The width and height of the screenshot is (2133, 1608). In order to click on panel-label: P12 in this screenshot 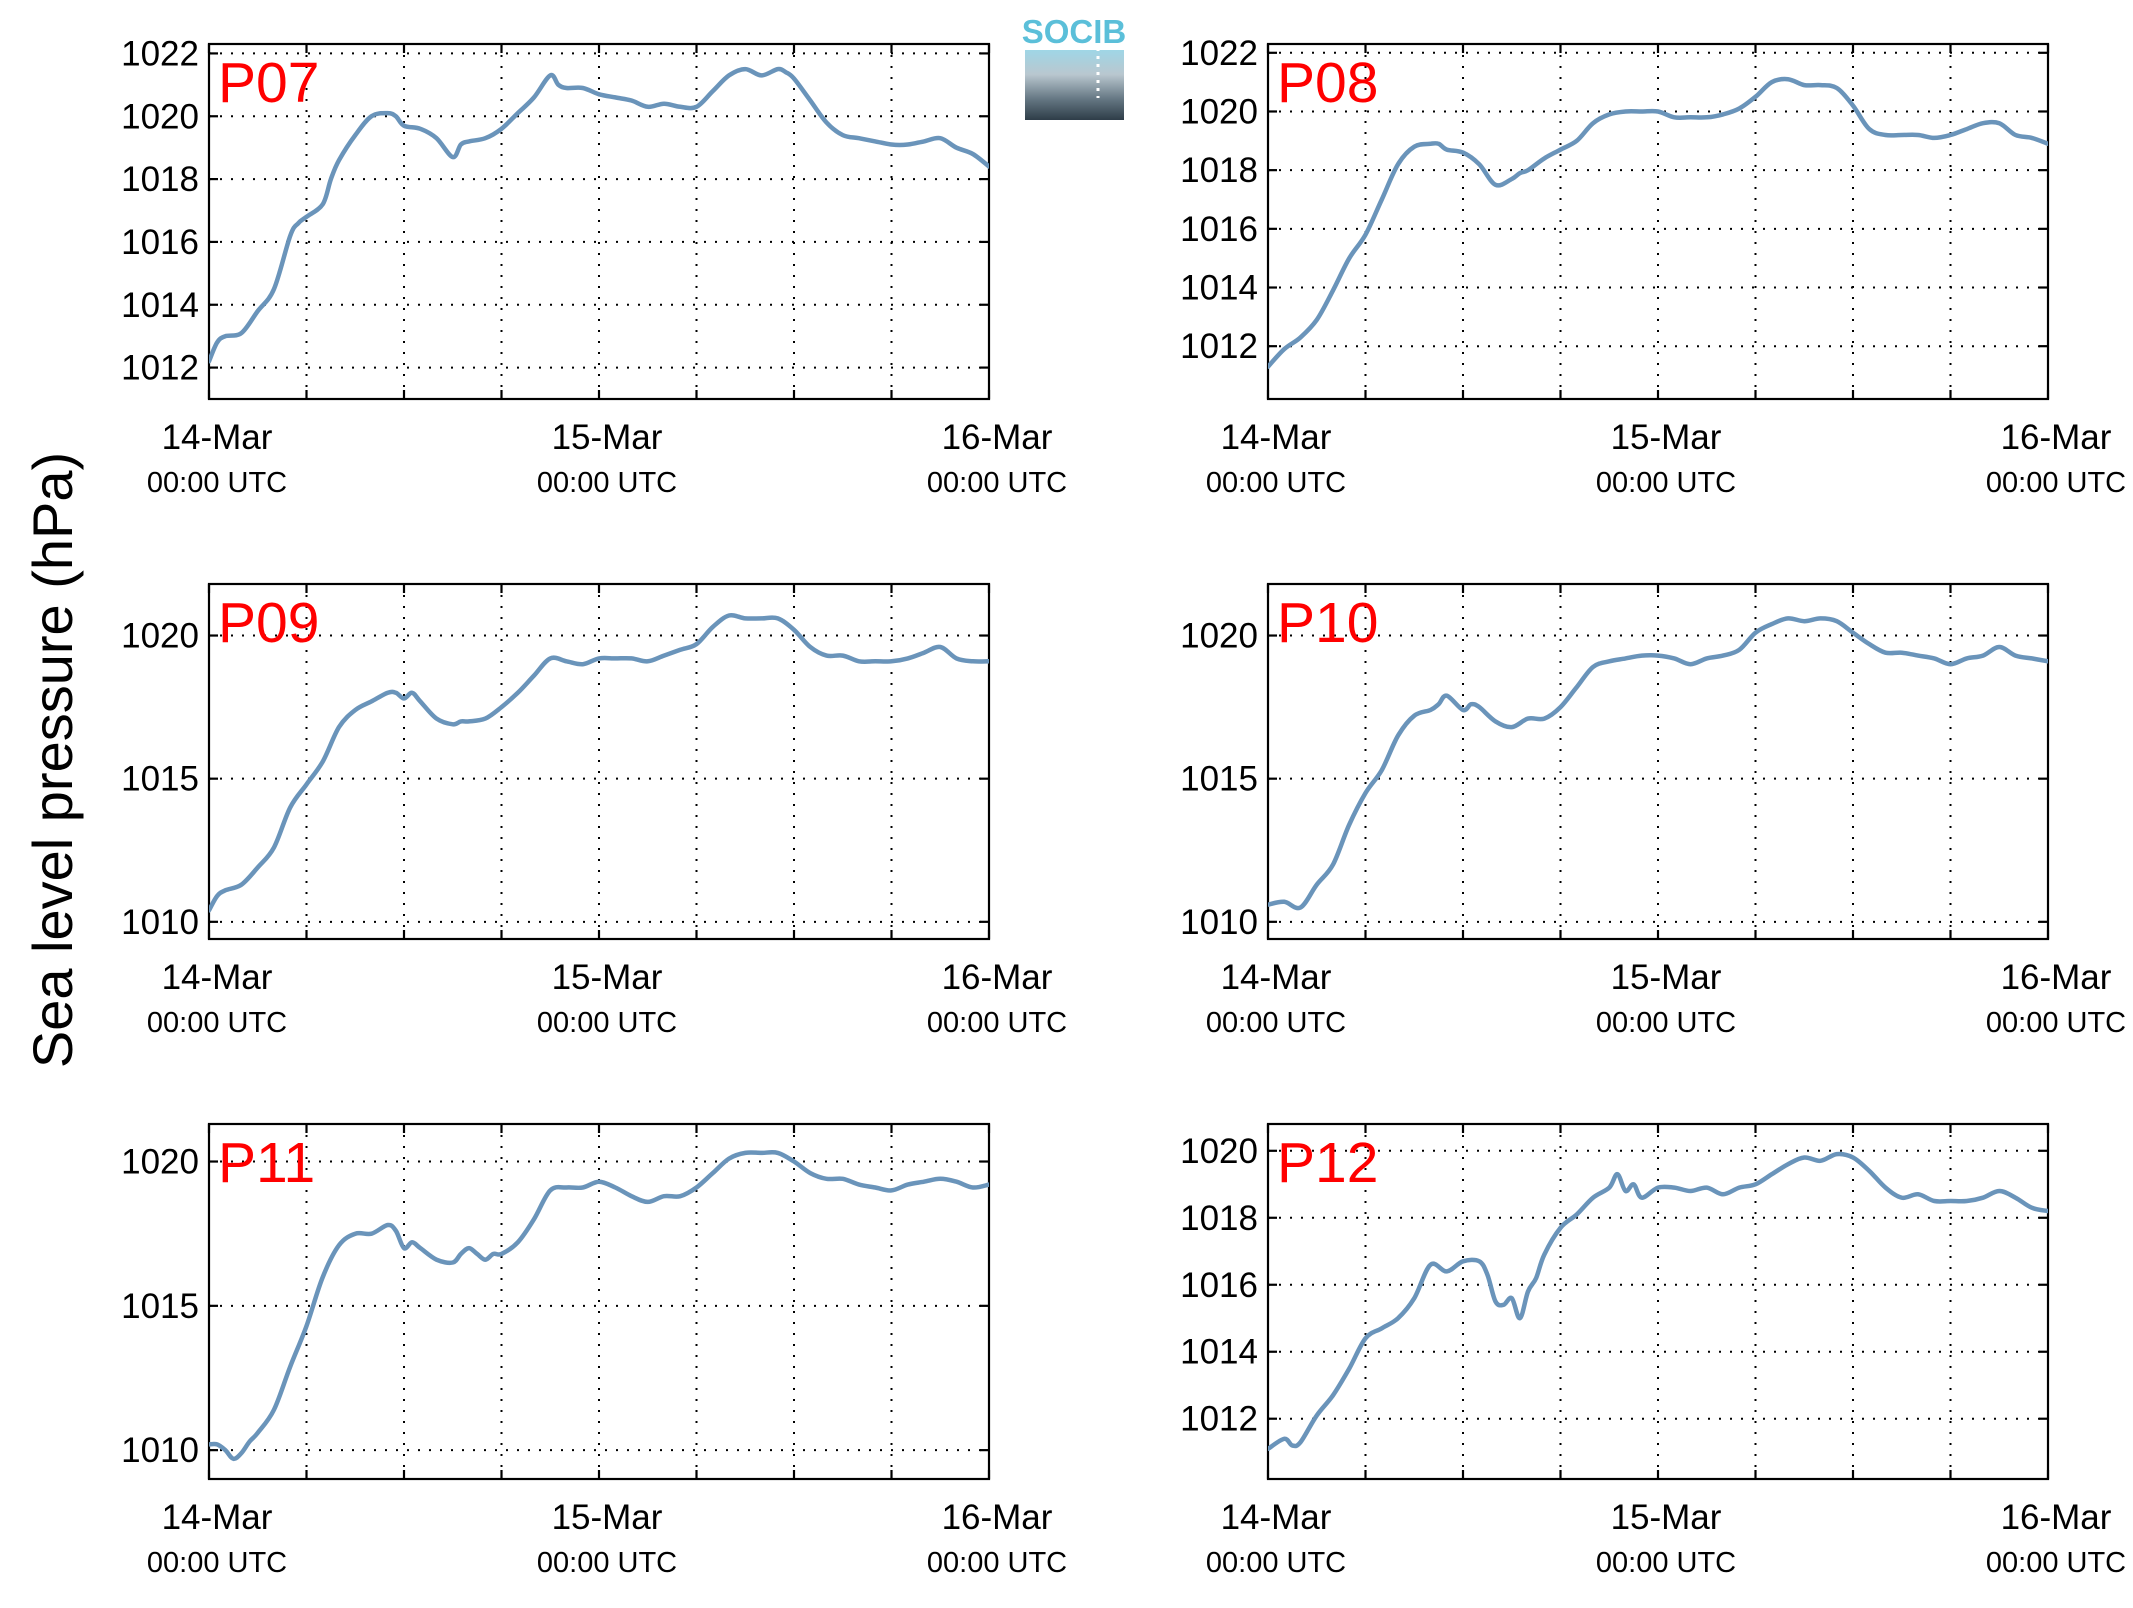, I will do `click(1327, 1163)`.